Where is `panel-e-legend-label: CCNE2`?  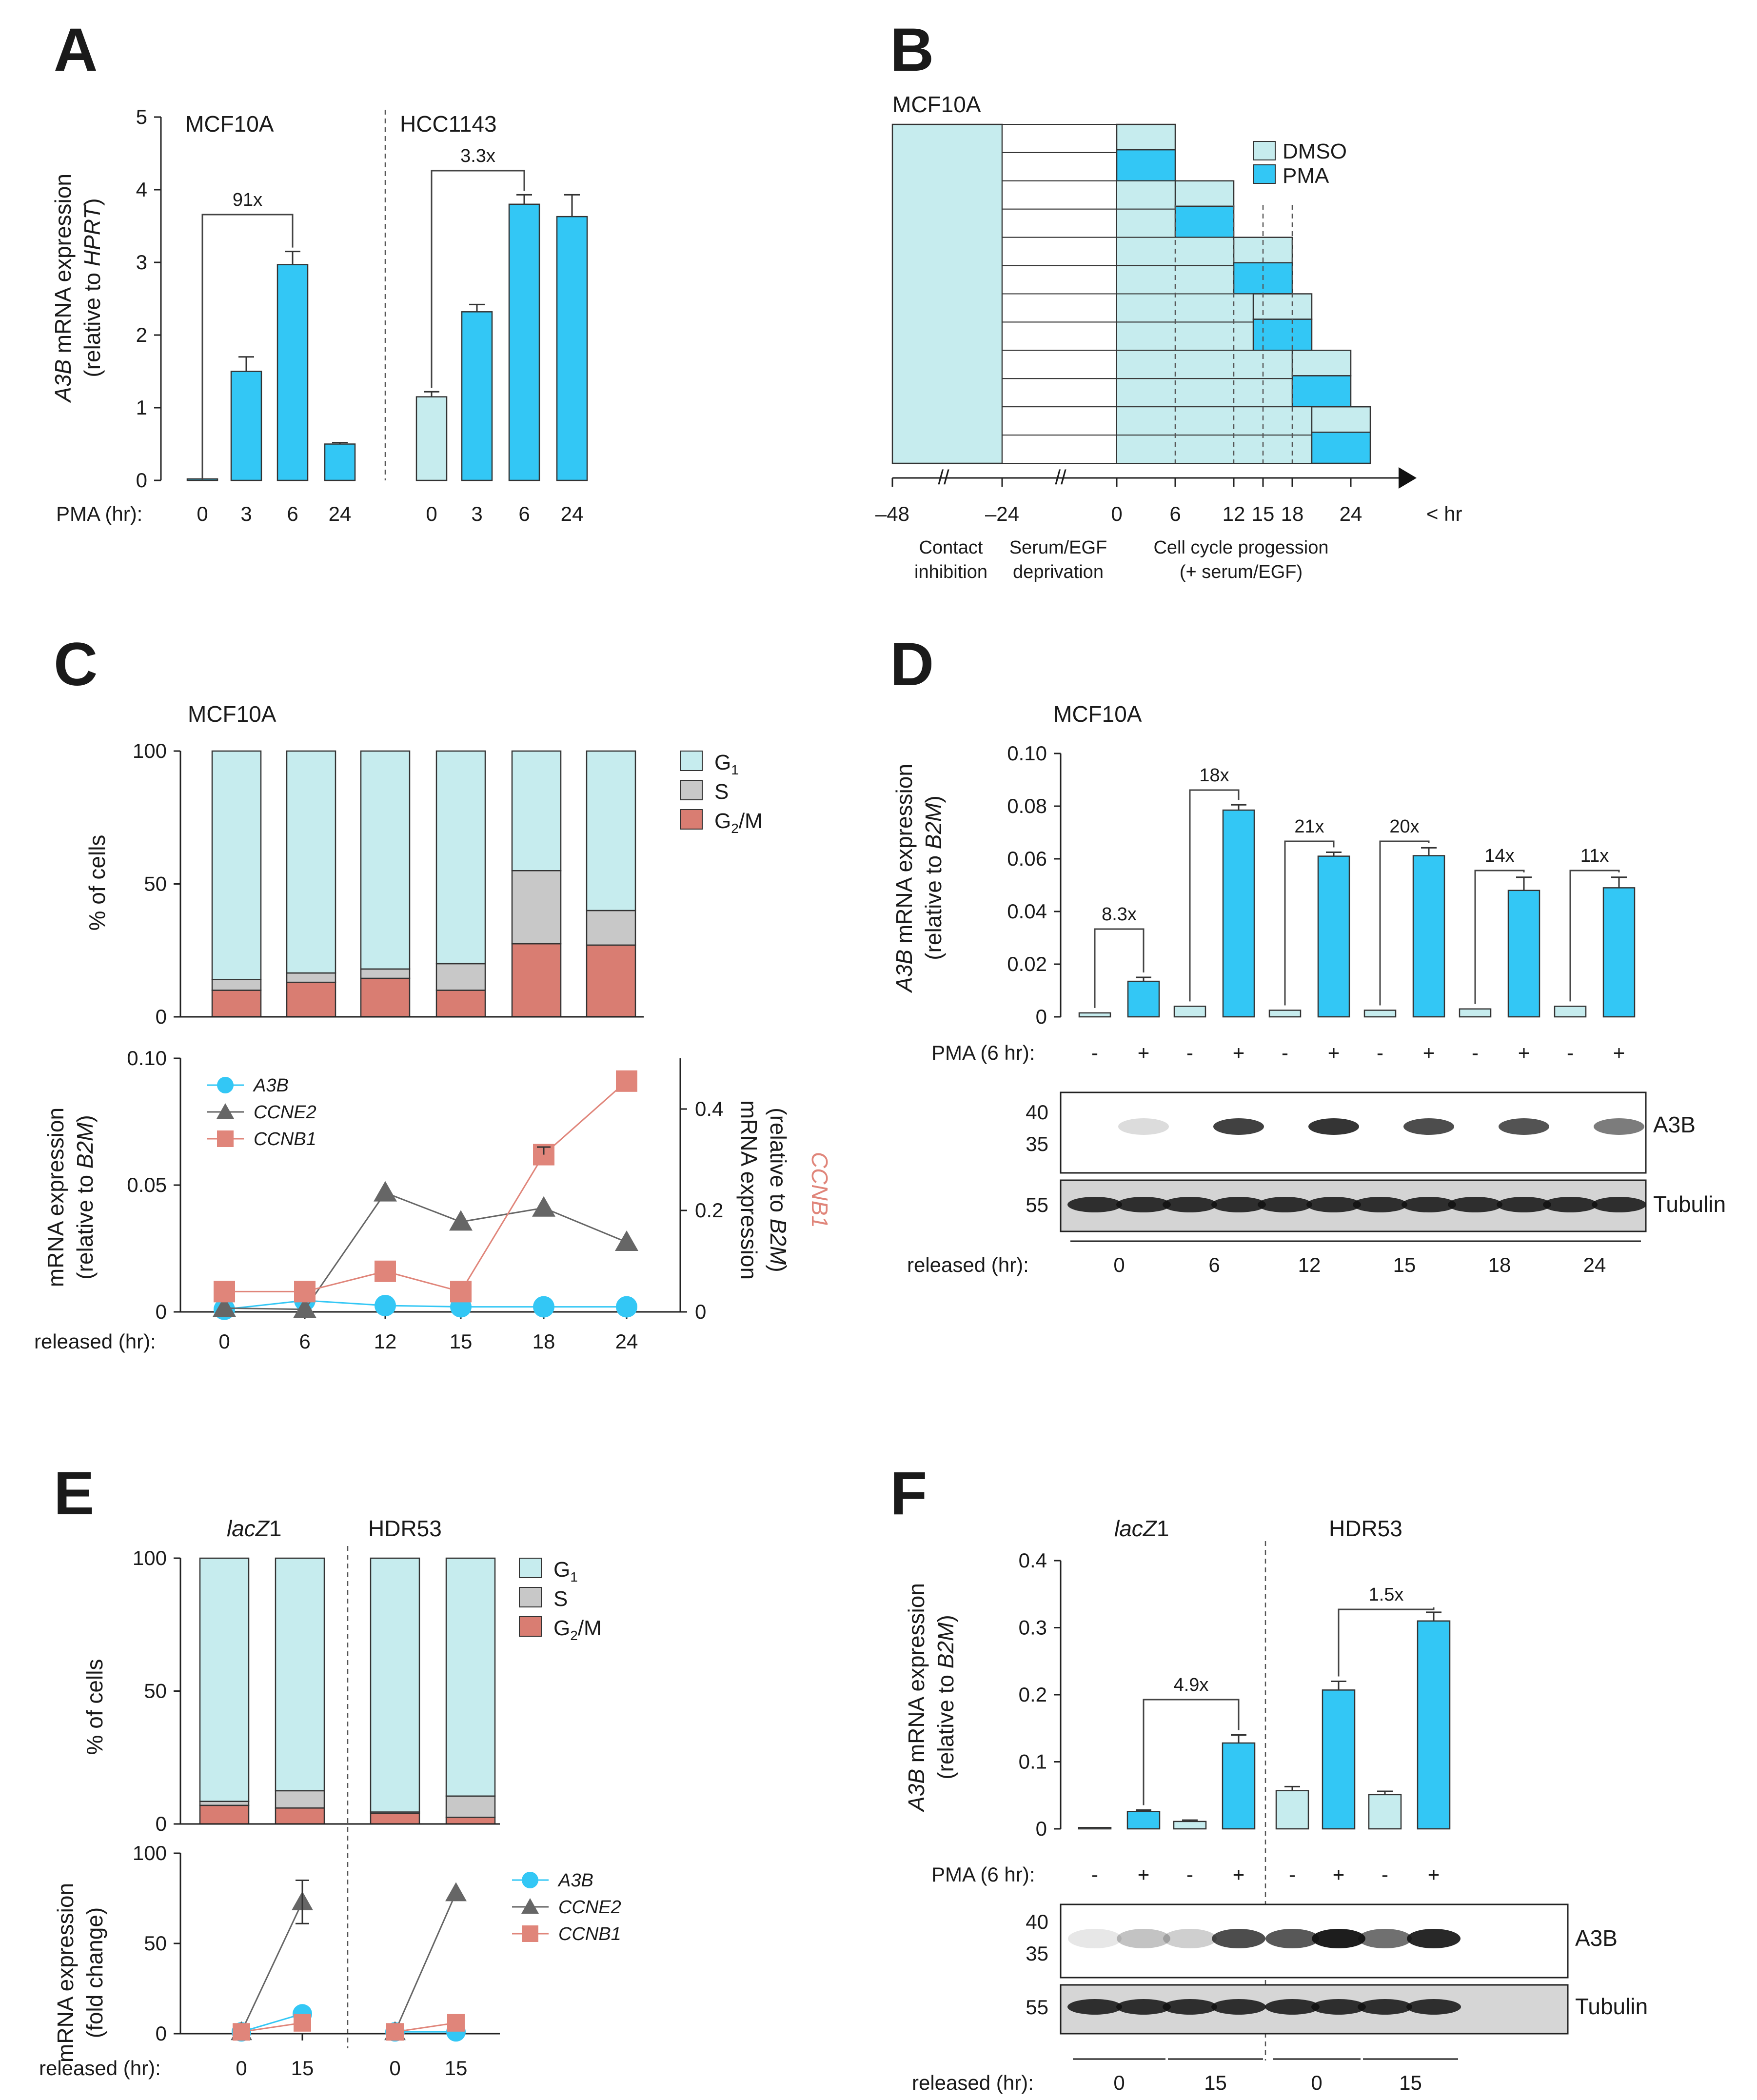 panel-e-legend-label: CCNE2 is located at coordinates (589, 1907).